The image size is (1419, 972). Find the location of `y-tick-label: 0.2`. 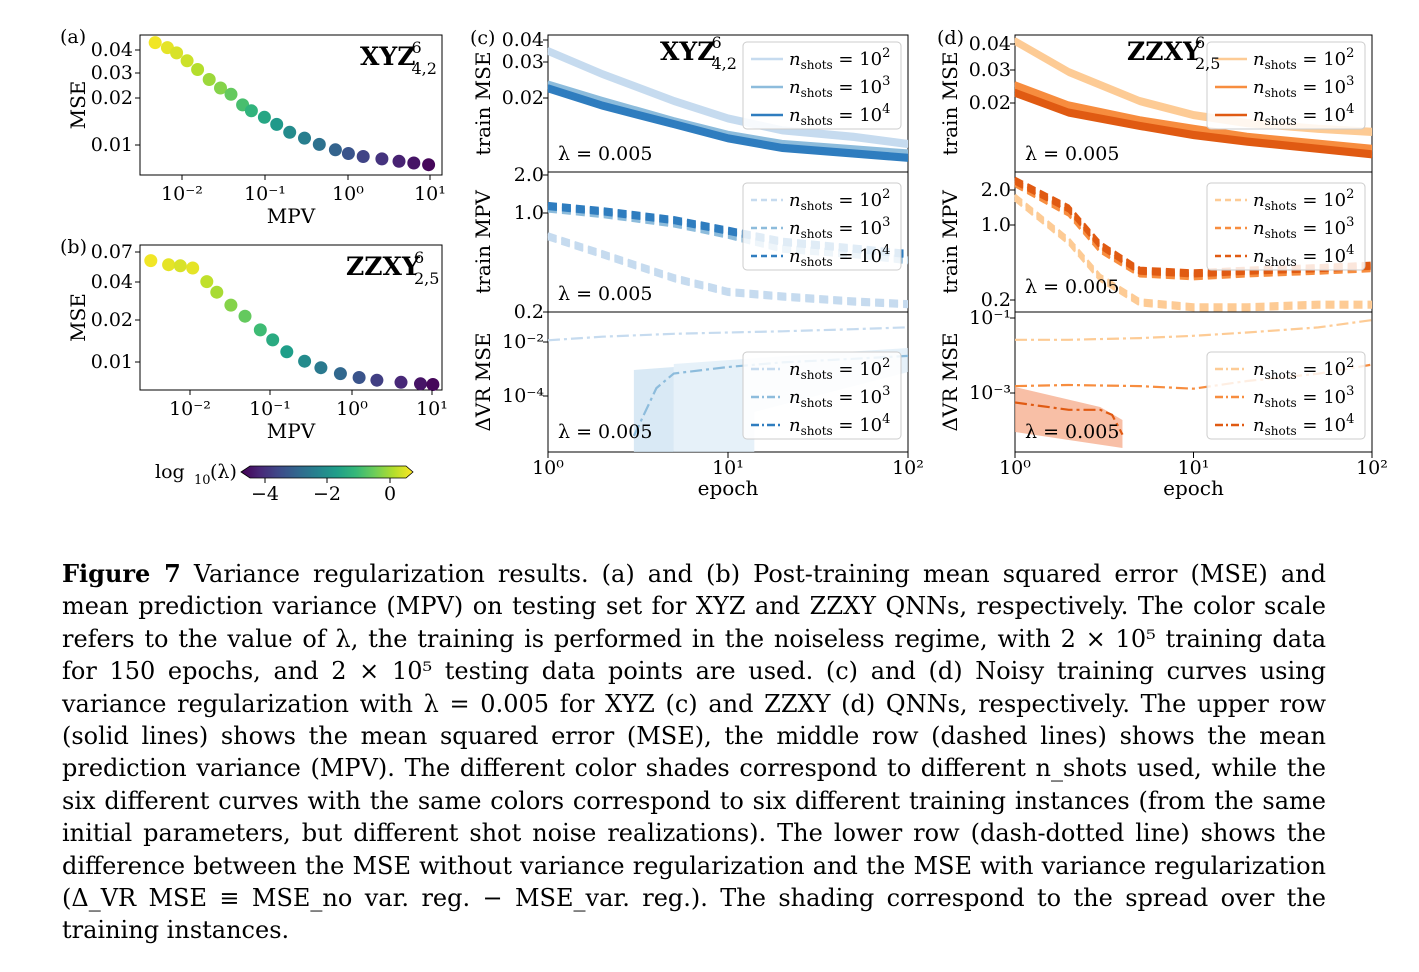

y-tick-label: 0.2 is located at coordinates (996, 300).